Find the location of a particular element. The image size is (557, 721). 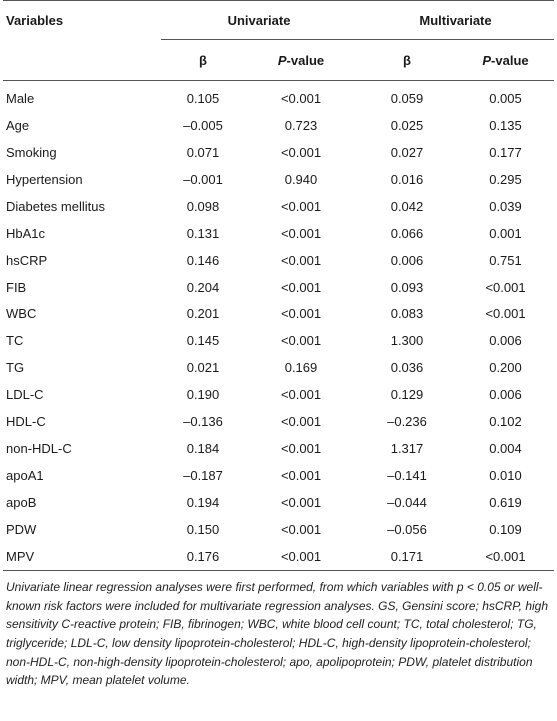

cell-multivariate-beta: –0.056 is located at coordinates (407, 529).